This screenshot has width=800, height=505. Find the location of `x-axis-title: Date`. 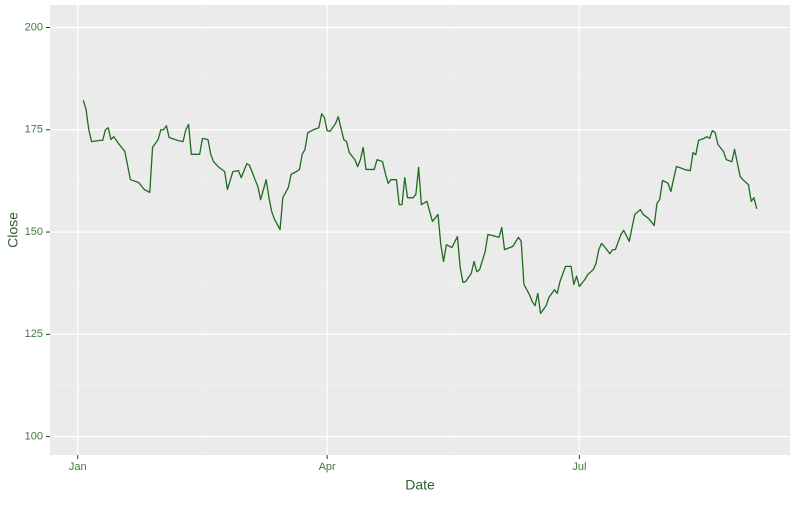

x-axis-title: Date is located at coordinates (420, 485).